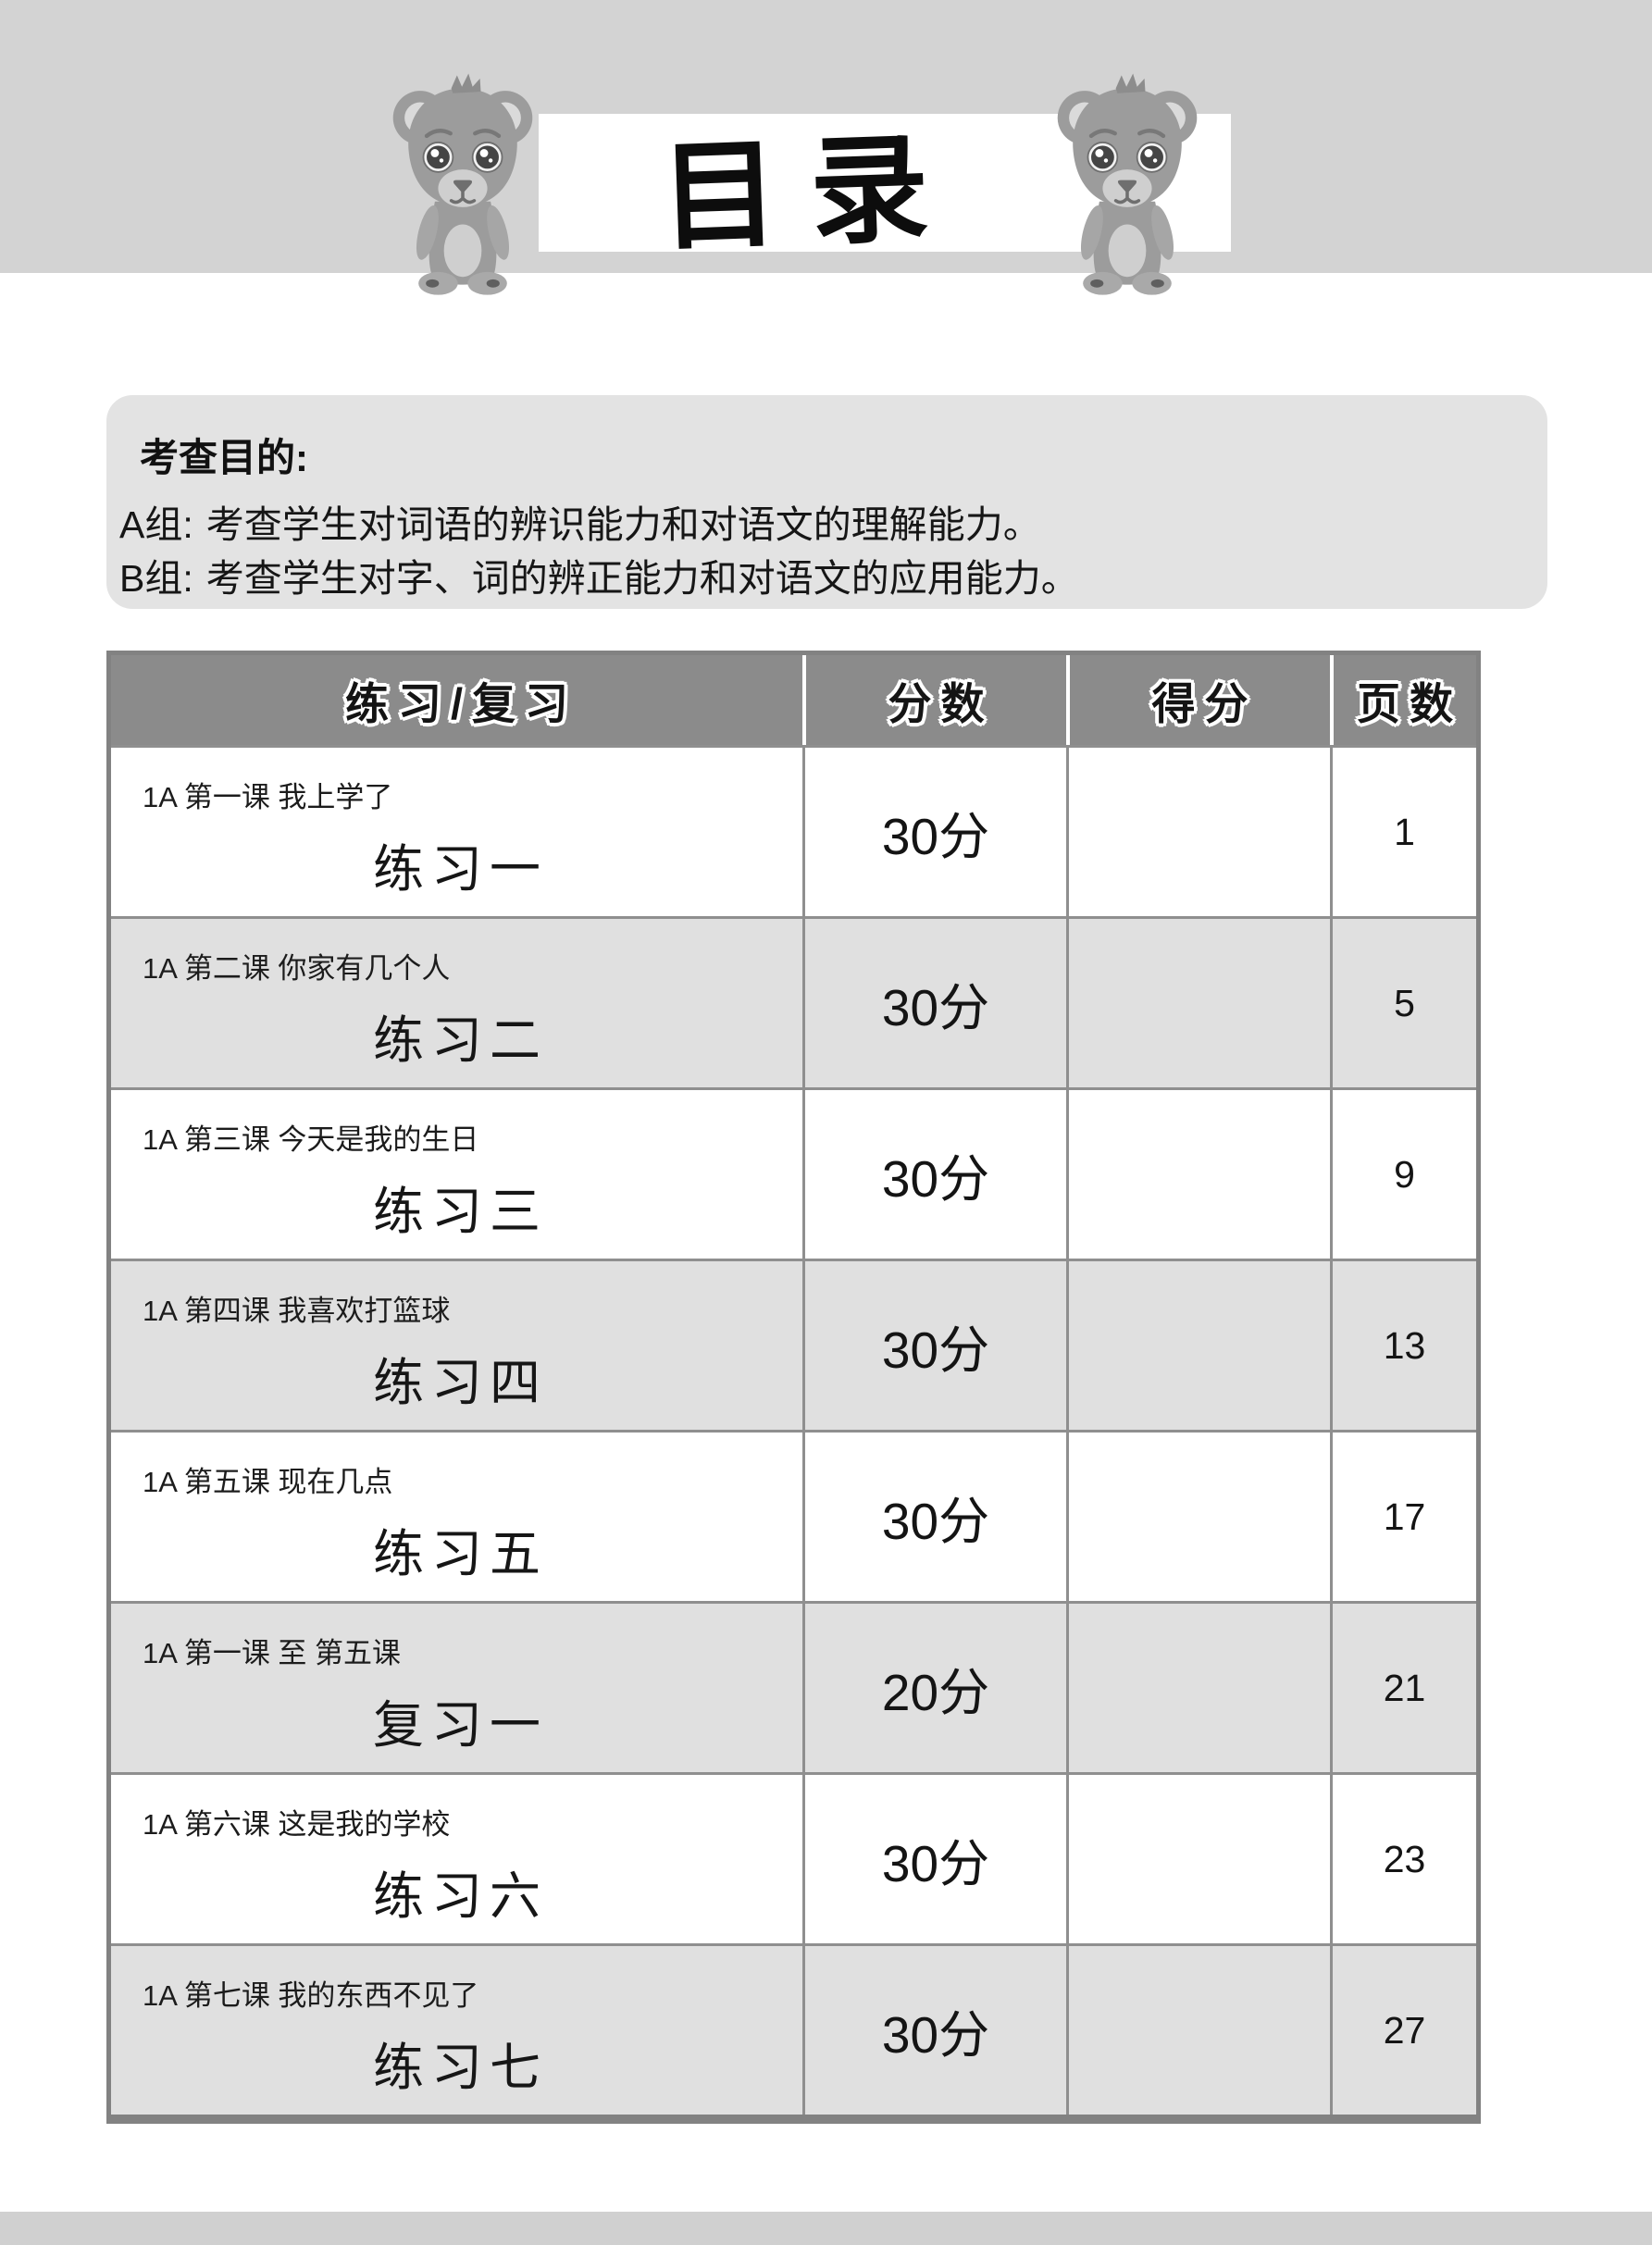 This screenshot has height=2245, width=1652. What do you see at coordinates (457, 2030) in the screenshot?
I see `exercise-cell: 1A 第七课 我的东西不见了 练习七` at bounding box center [457, 2030].